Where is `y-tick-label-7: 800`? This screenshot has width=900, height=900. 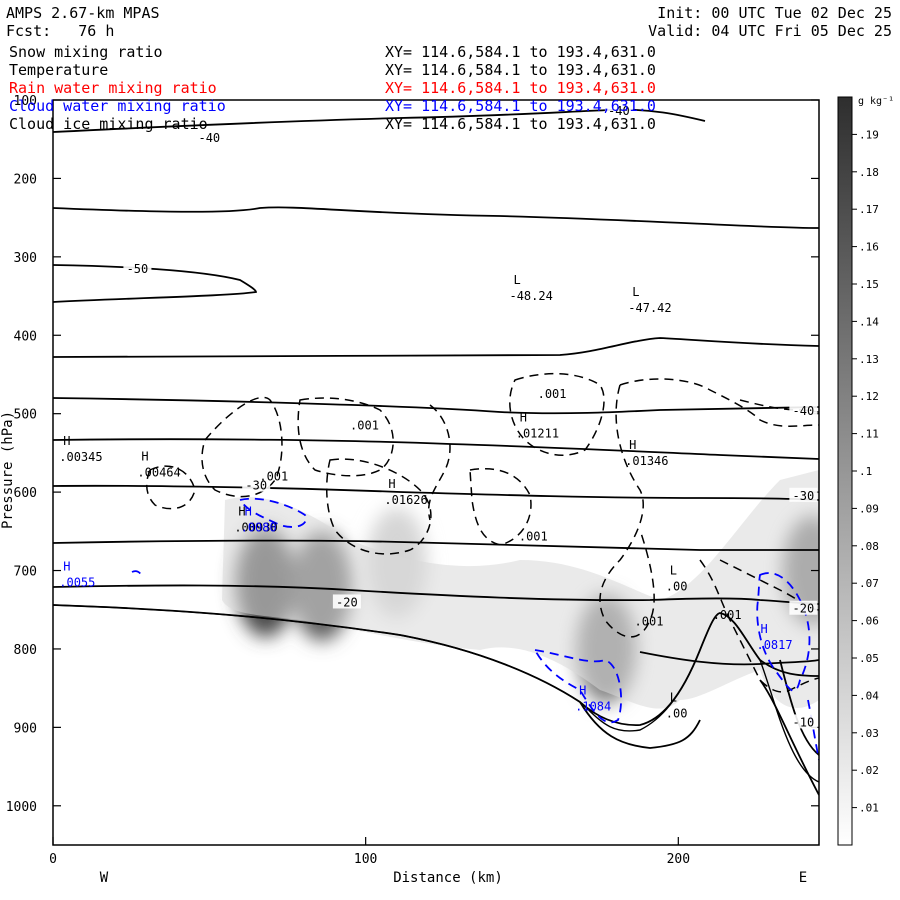 y-tick-label-7: 800 is located at coordinates (25, 650).